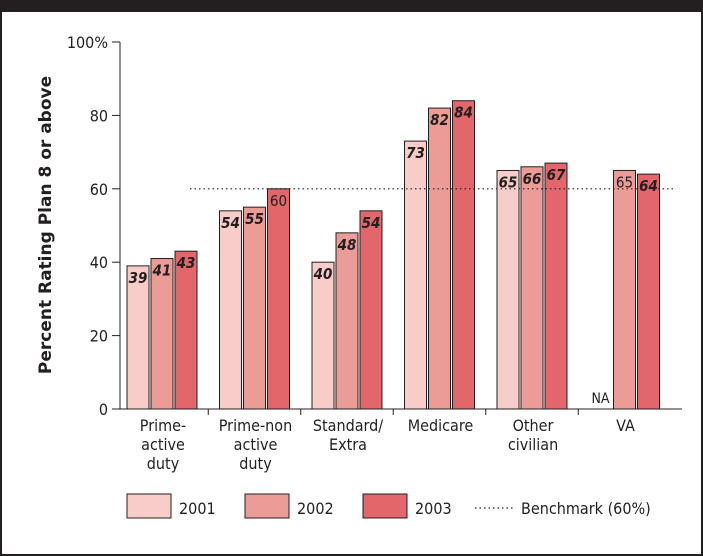 The width and height of the screenshot is (703, 556). Describe the element at coordinates (600, 399) in the screenshot. I see `data-label: NA` at that location.